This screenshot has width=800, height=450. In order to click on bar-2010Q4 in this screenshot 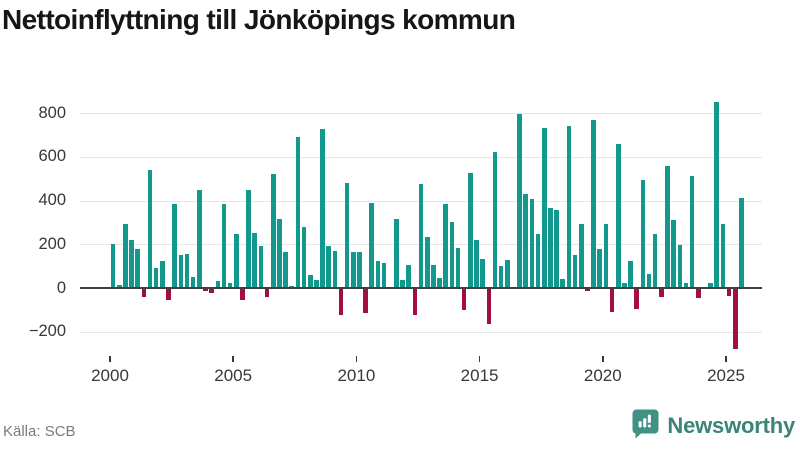, I will do `click(378, 274)`.